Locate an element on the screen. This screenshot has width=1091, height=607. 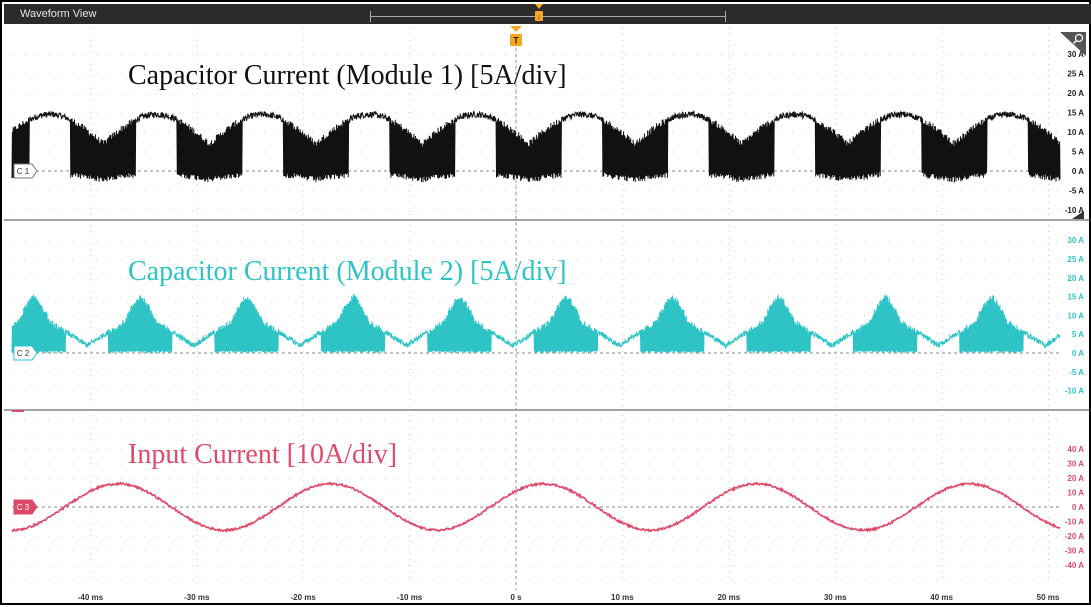
x-tick-label: 0 s is located at coordinates (516, 597).